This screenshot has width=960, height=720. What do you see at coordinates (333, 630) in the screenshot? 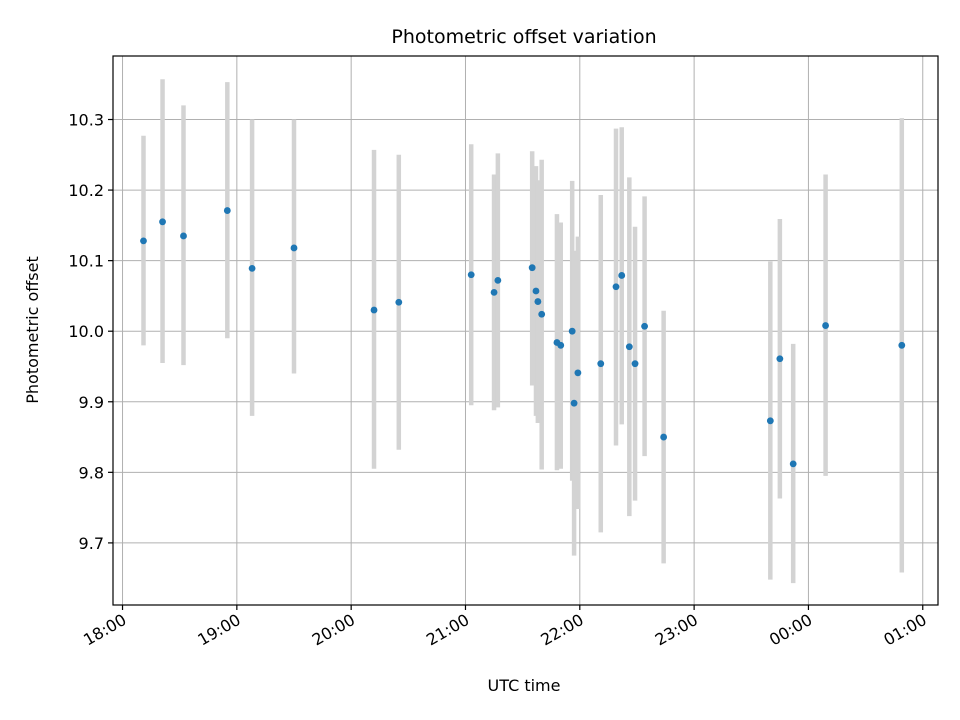
I see `x-tick-label: 20:00` at bounding box center [333, 630].